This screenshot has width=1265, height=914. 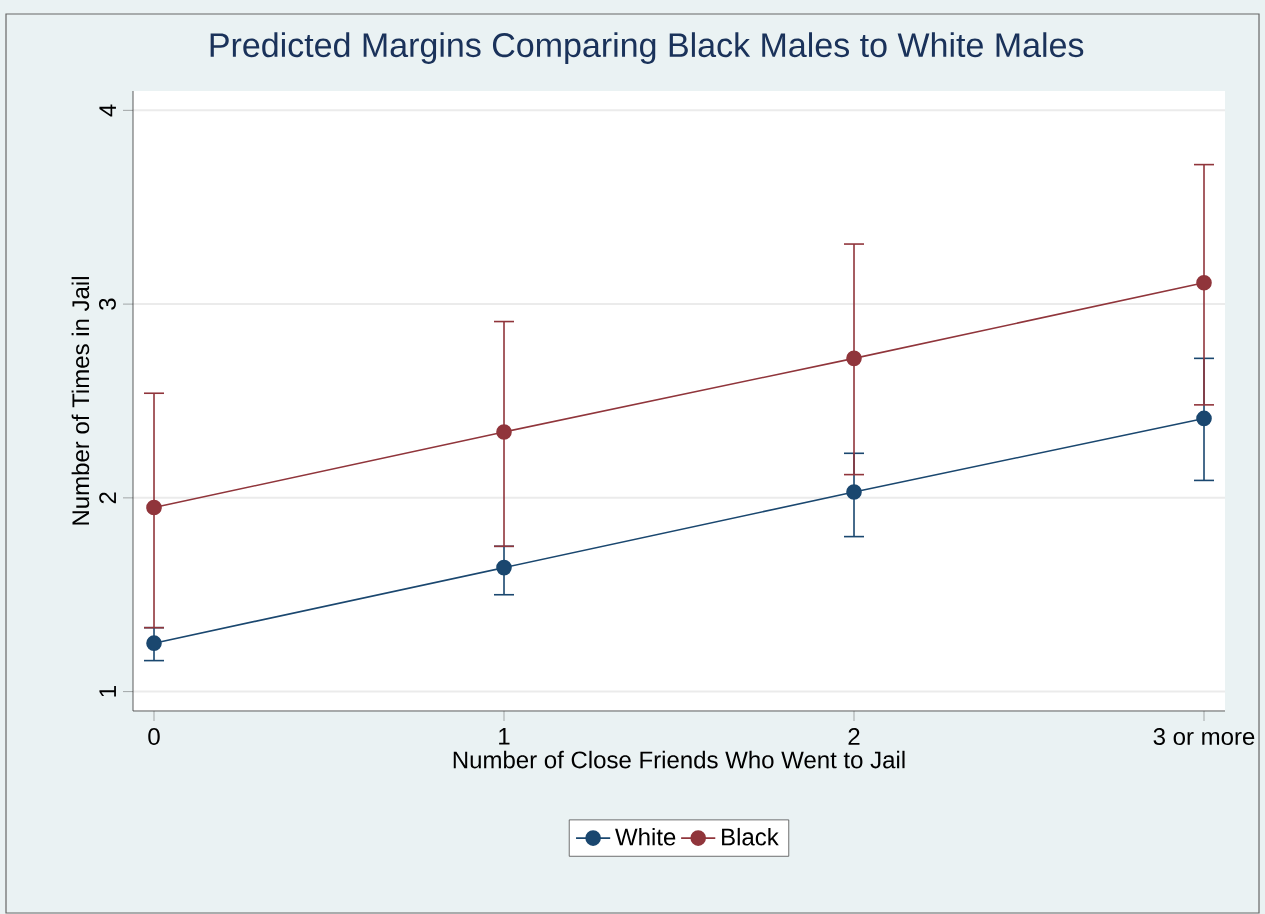 What do you see at coordinates (107, 691) in the screenshot?
I see `y-tick-label: 1` at bounding box center [107, 691].